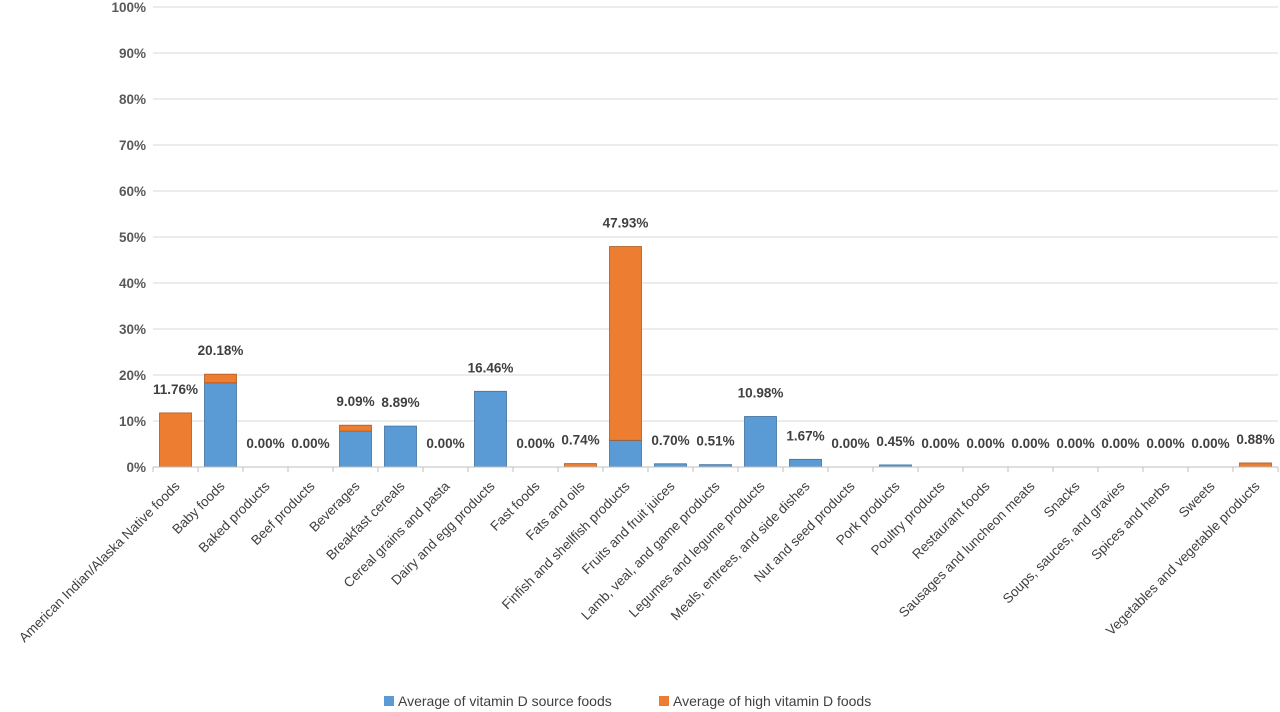  What do you see at coordinates (505, 701) in the screenshot?
I see `legend-label: Average of vitamin D source foods` at bounding box center [505, 701].